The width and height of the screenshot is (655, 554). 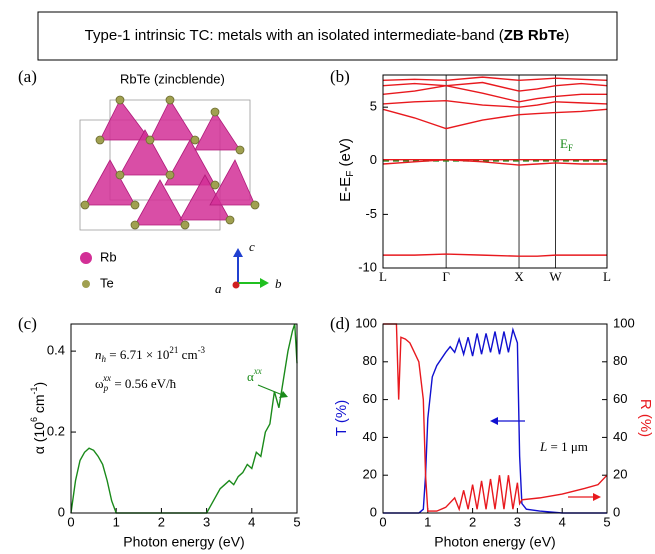 I want to click on y-tick-label: 20, so click(x=370, y=474).